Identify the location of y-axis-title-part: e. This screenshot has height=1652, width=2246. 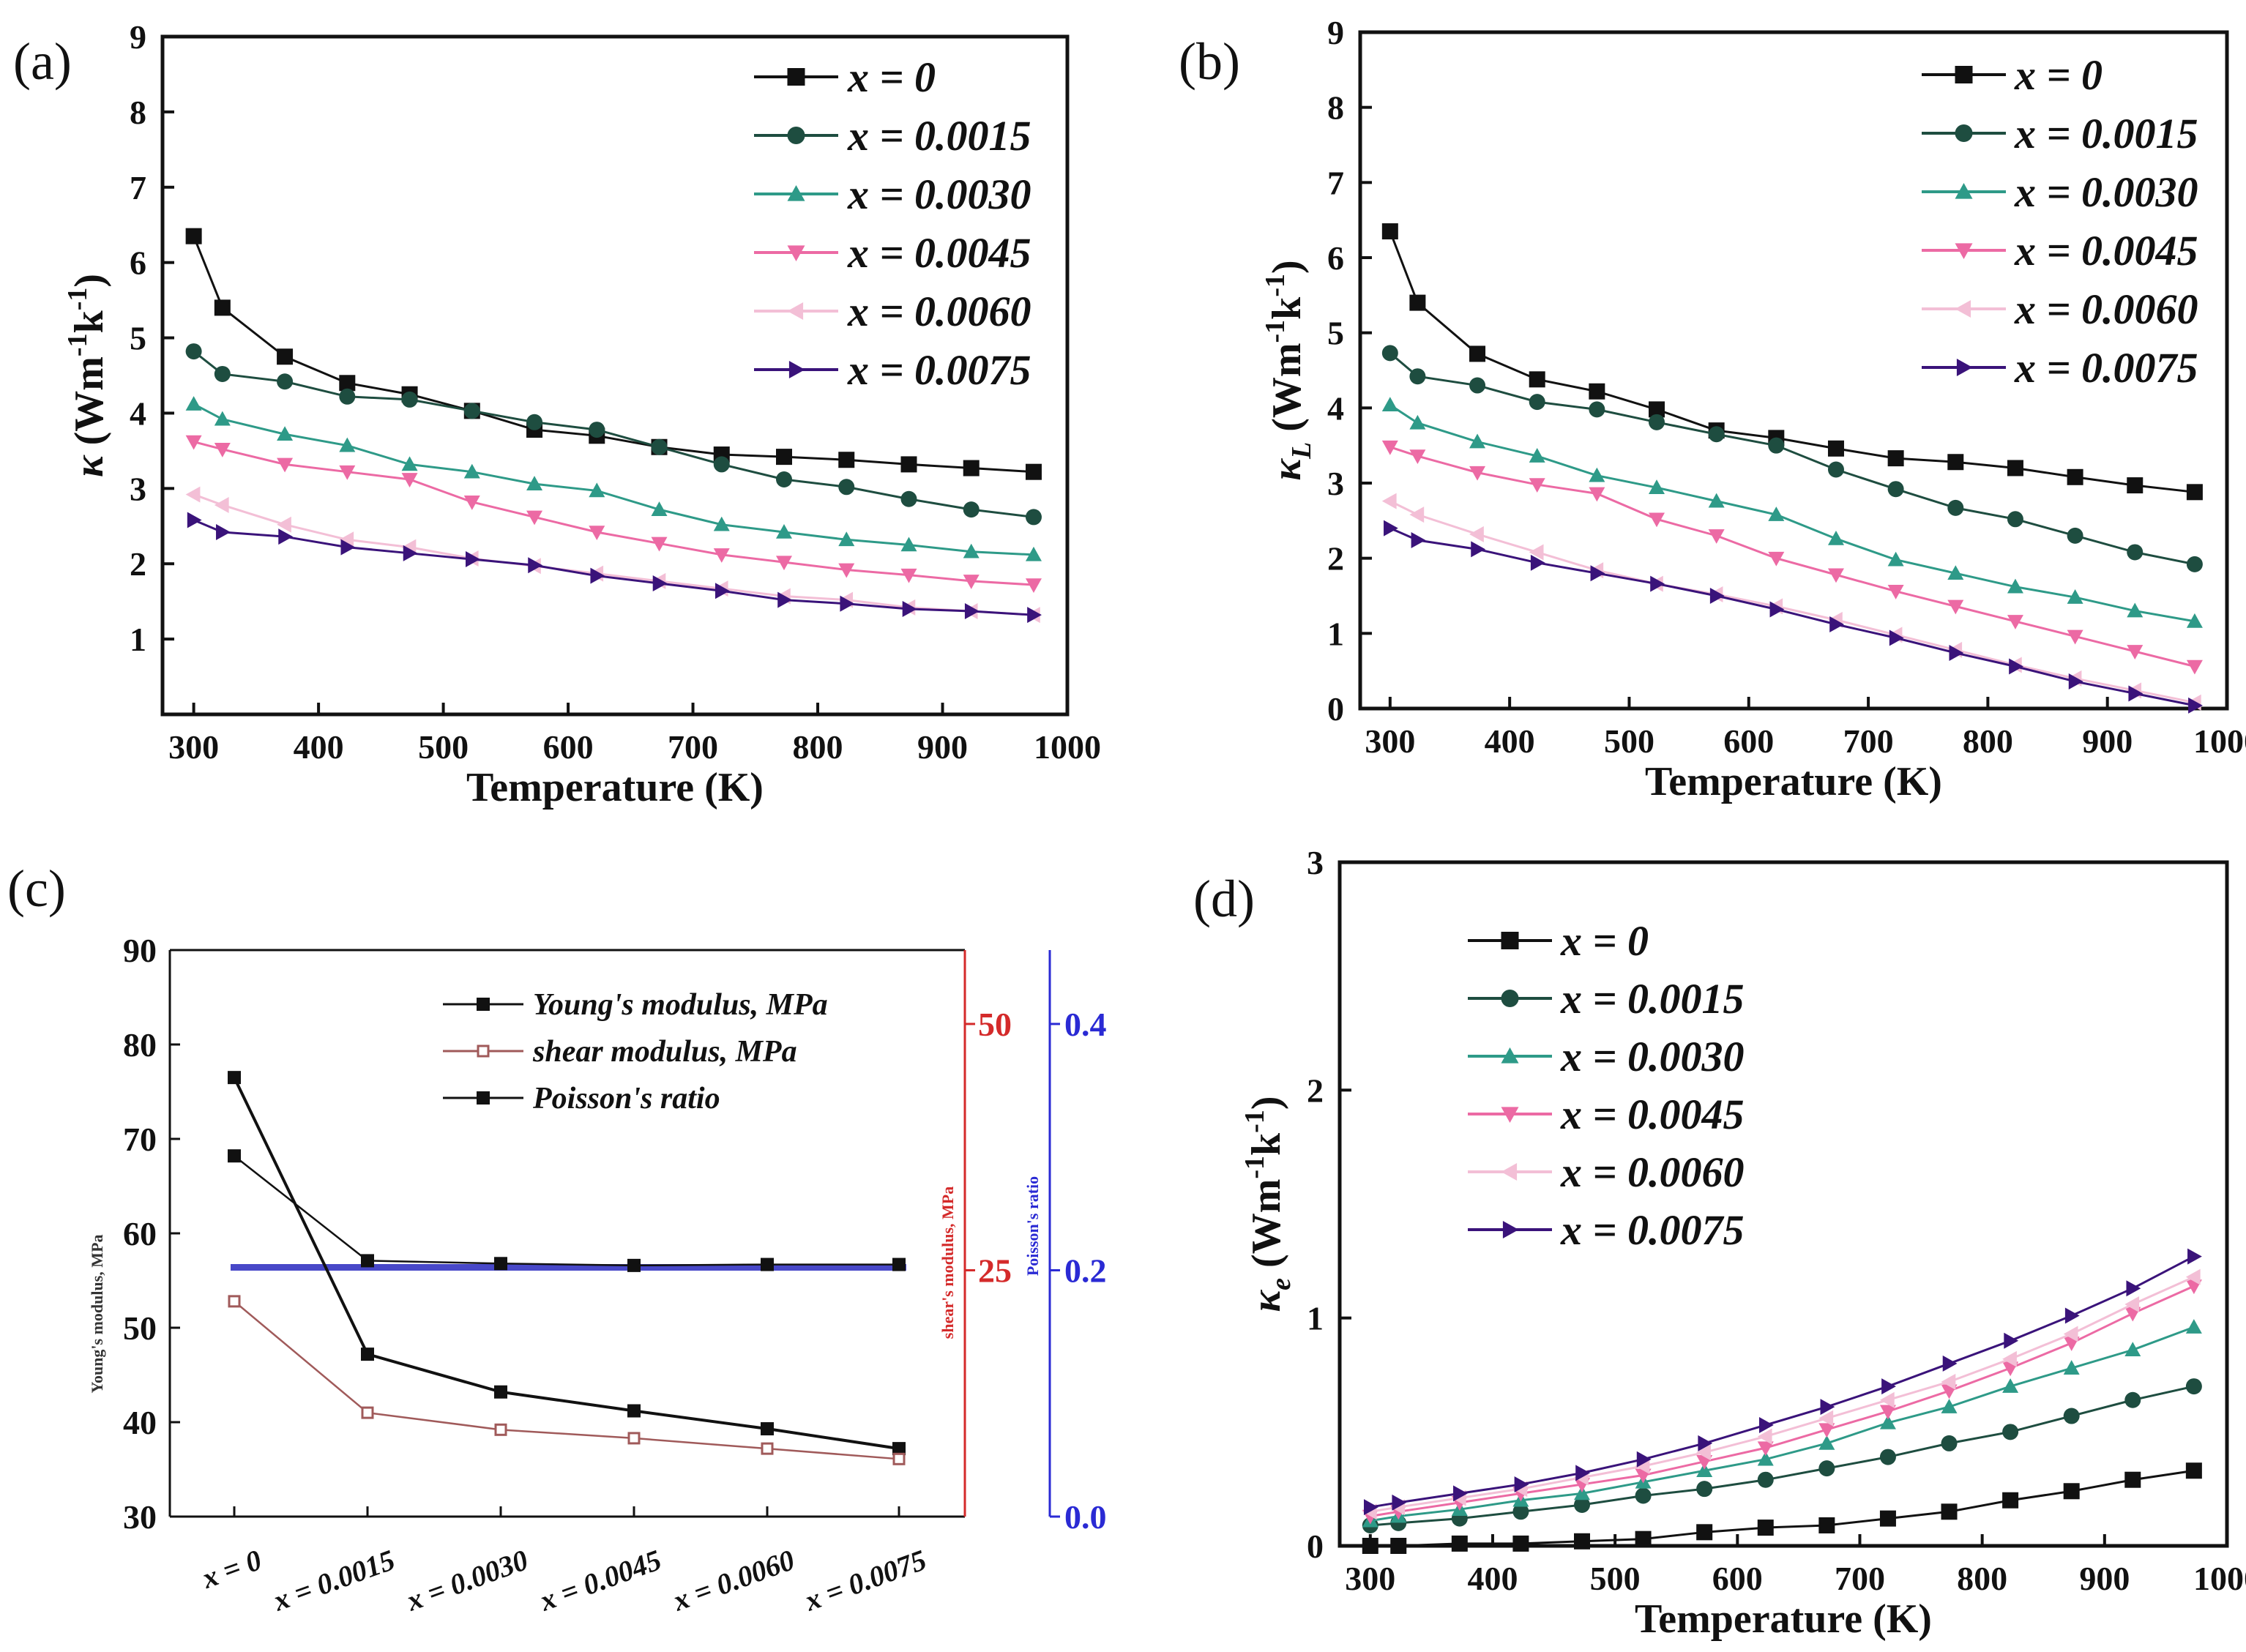
(1281, 1284).